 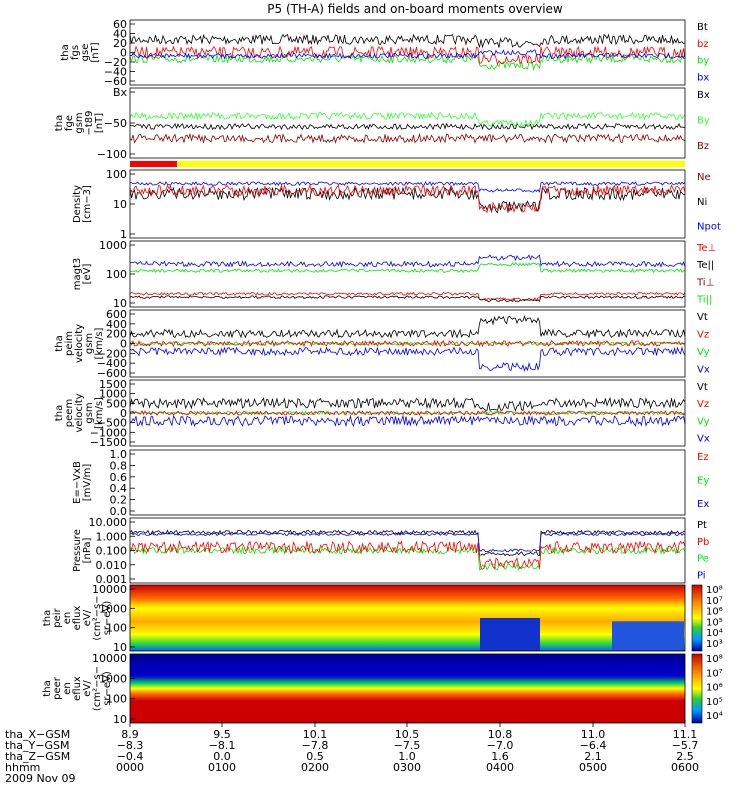 What do you see at coordinates (37, 745) in the screenshot?
I see `footer-row-label: tha_Y−GSM` at bounding box center [37, 745].